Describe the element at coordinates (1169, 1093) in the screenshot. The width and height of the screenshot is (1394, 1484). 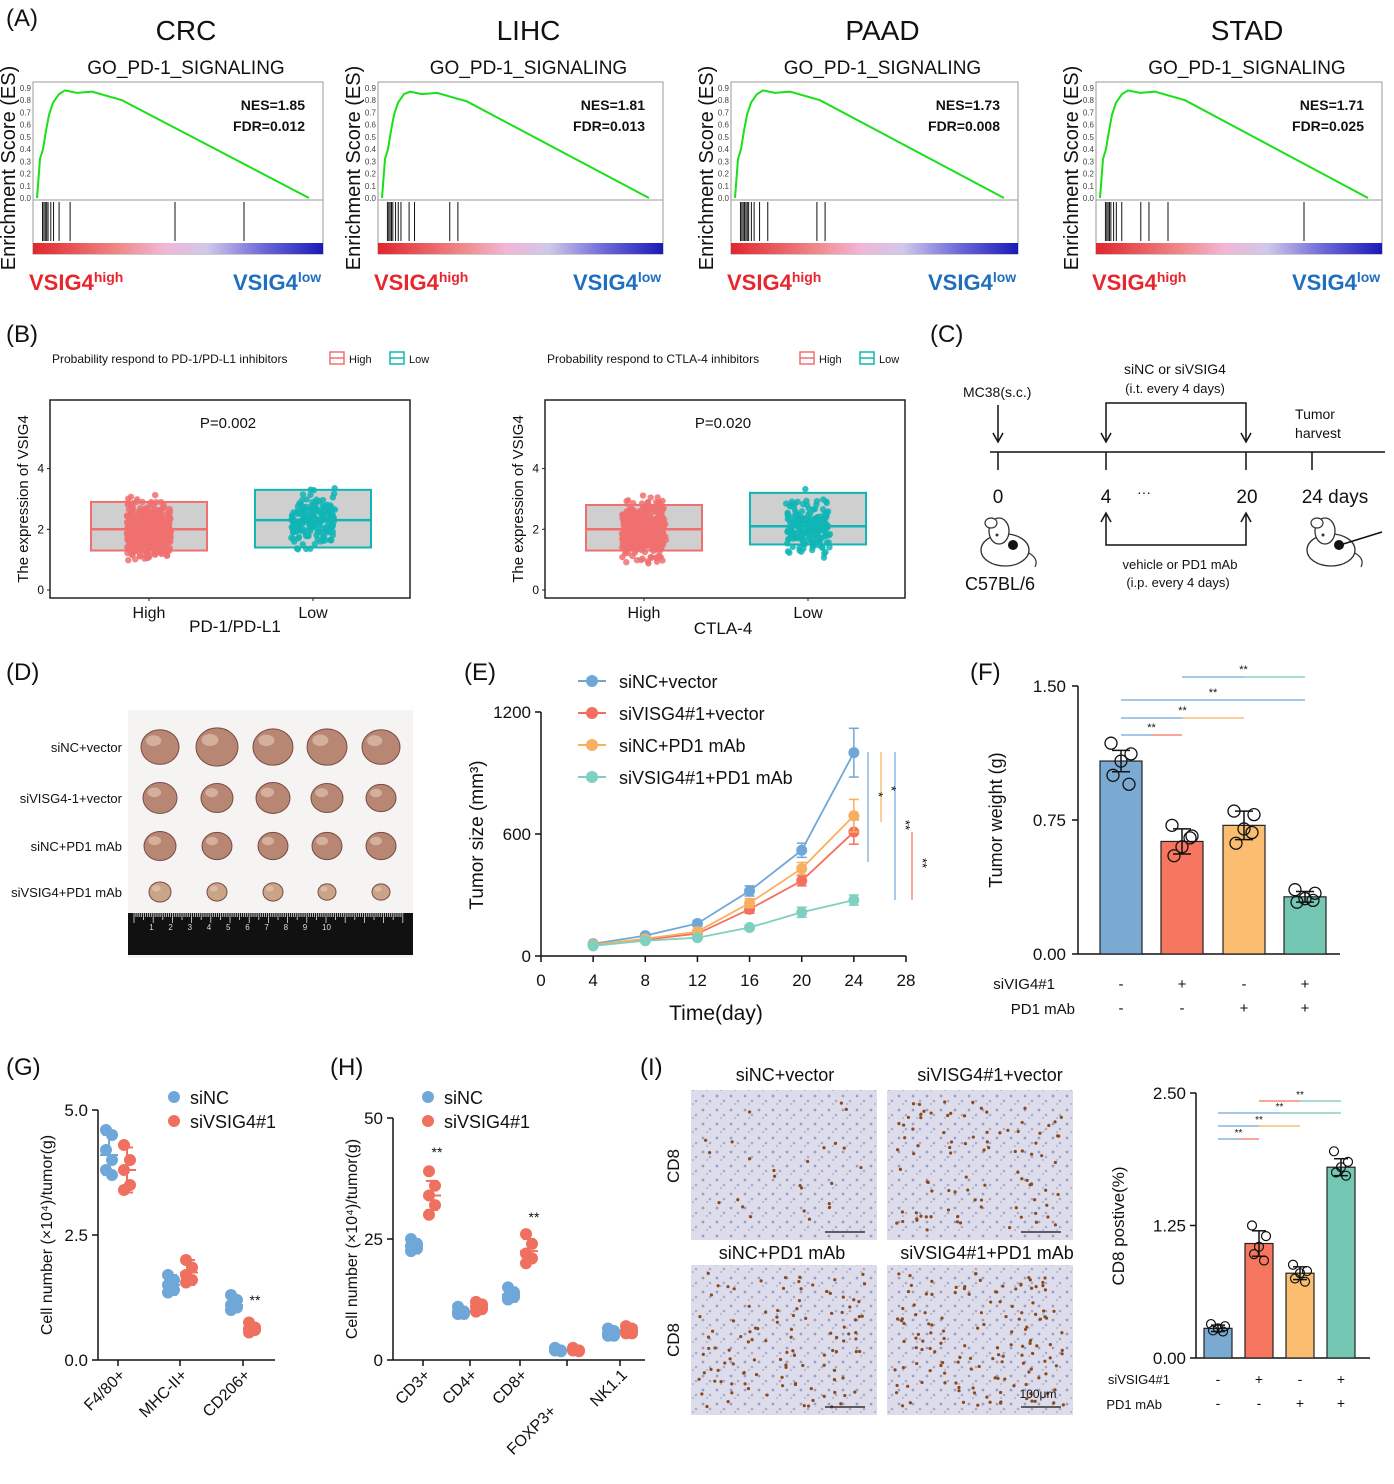
I see `ytick: 2.50` at that location.